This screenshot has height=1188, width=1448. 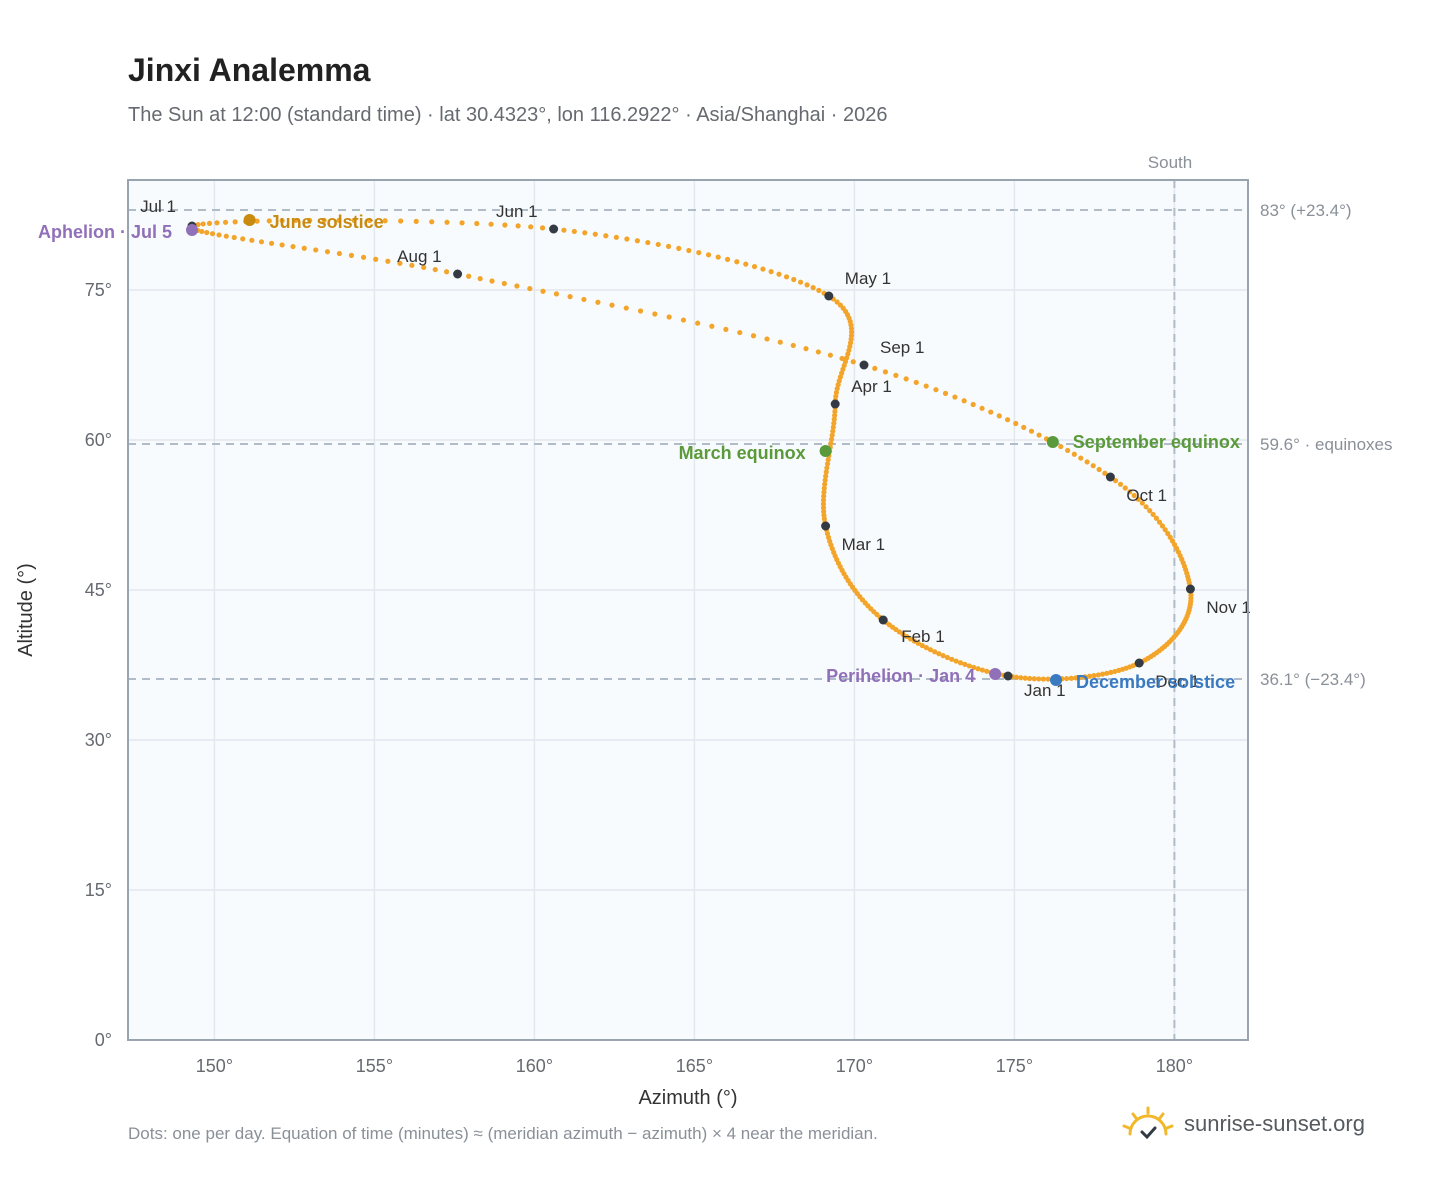 What do you see at coordinates (1326, 444) in the screenshot?
I see `reference-line-label: 59.6° · equinoxes` at bounding box center [1326, 444].